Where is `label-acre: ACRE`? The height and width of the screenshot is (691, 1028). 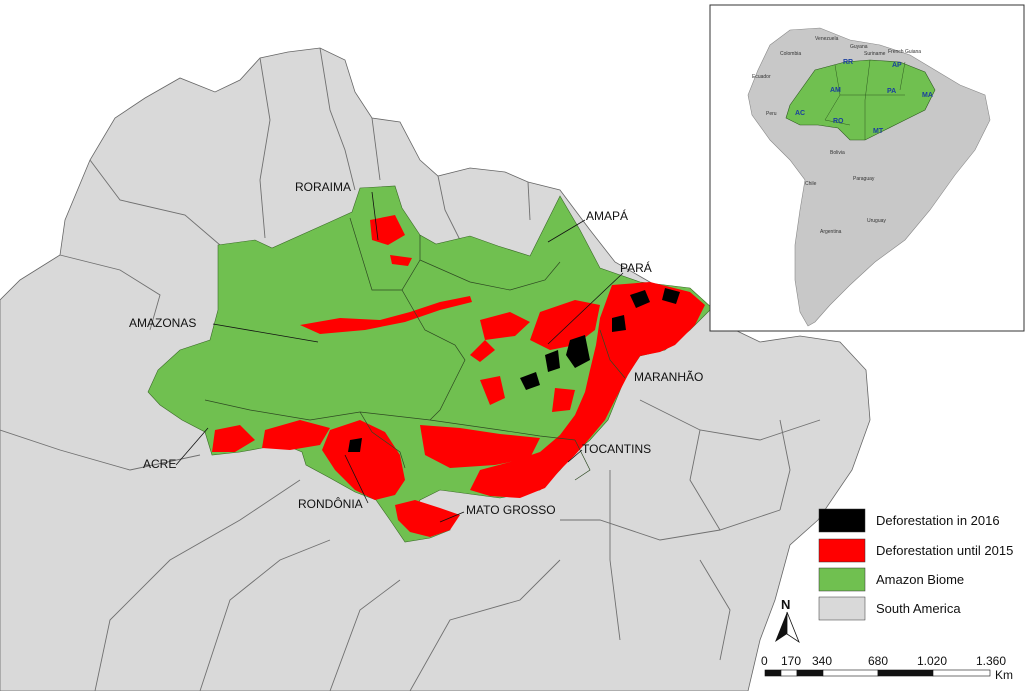
label-acre: ACRE is located at coordinates (159, 464).